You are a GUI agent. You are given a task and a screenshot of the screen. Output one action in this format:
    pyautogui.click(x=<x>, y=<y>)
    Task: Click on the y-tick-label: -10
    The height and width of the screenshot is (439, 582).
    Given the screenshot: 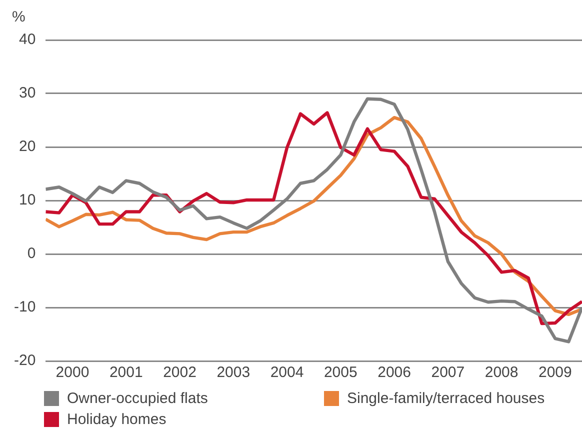 What is the action you would take?
    pyautogui.click(x=25, y=307)
    